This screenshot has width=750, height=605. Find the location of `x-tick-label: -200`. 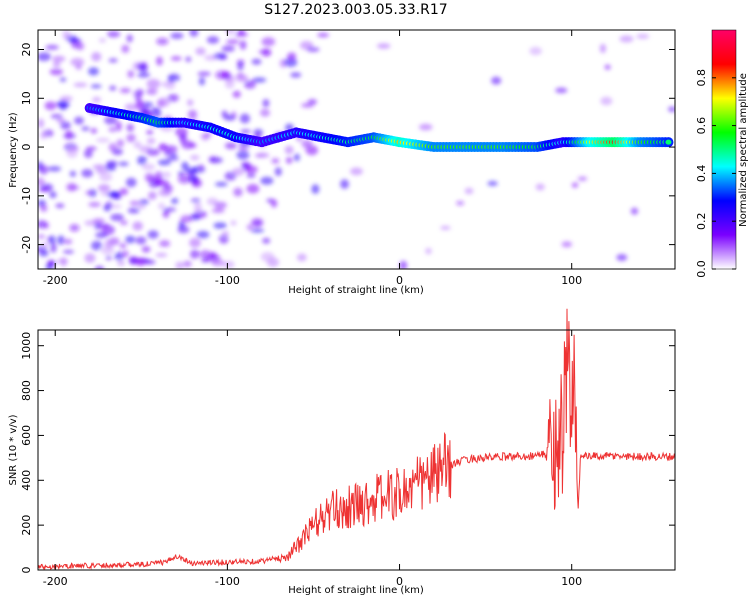

x-tick-label: -200 is located at coordinates (55, 581).